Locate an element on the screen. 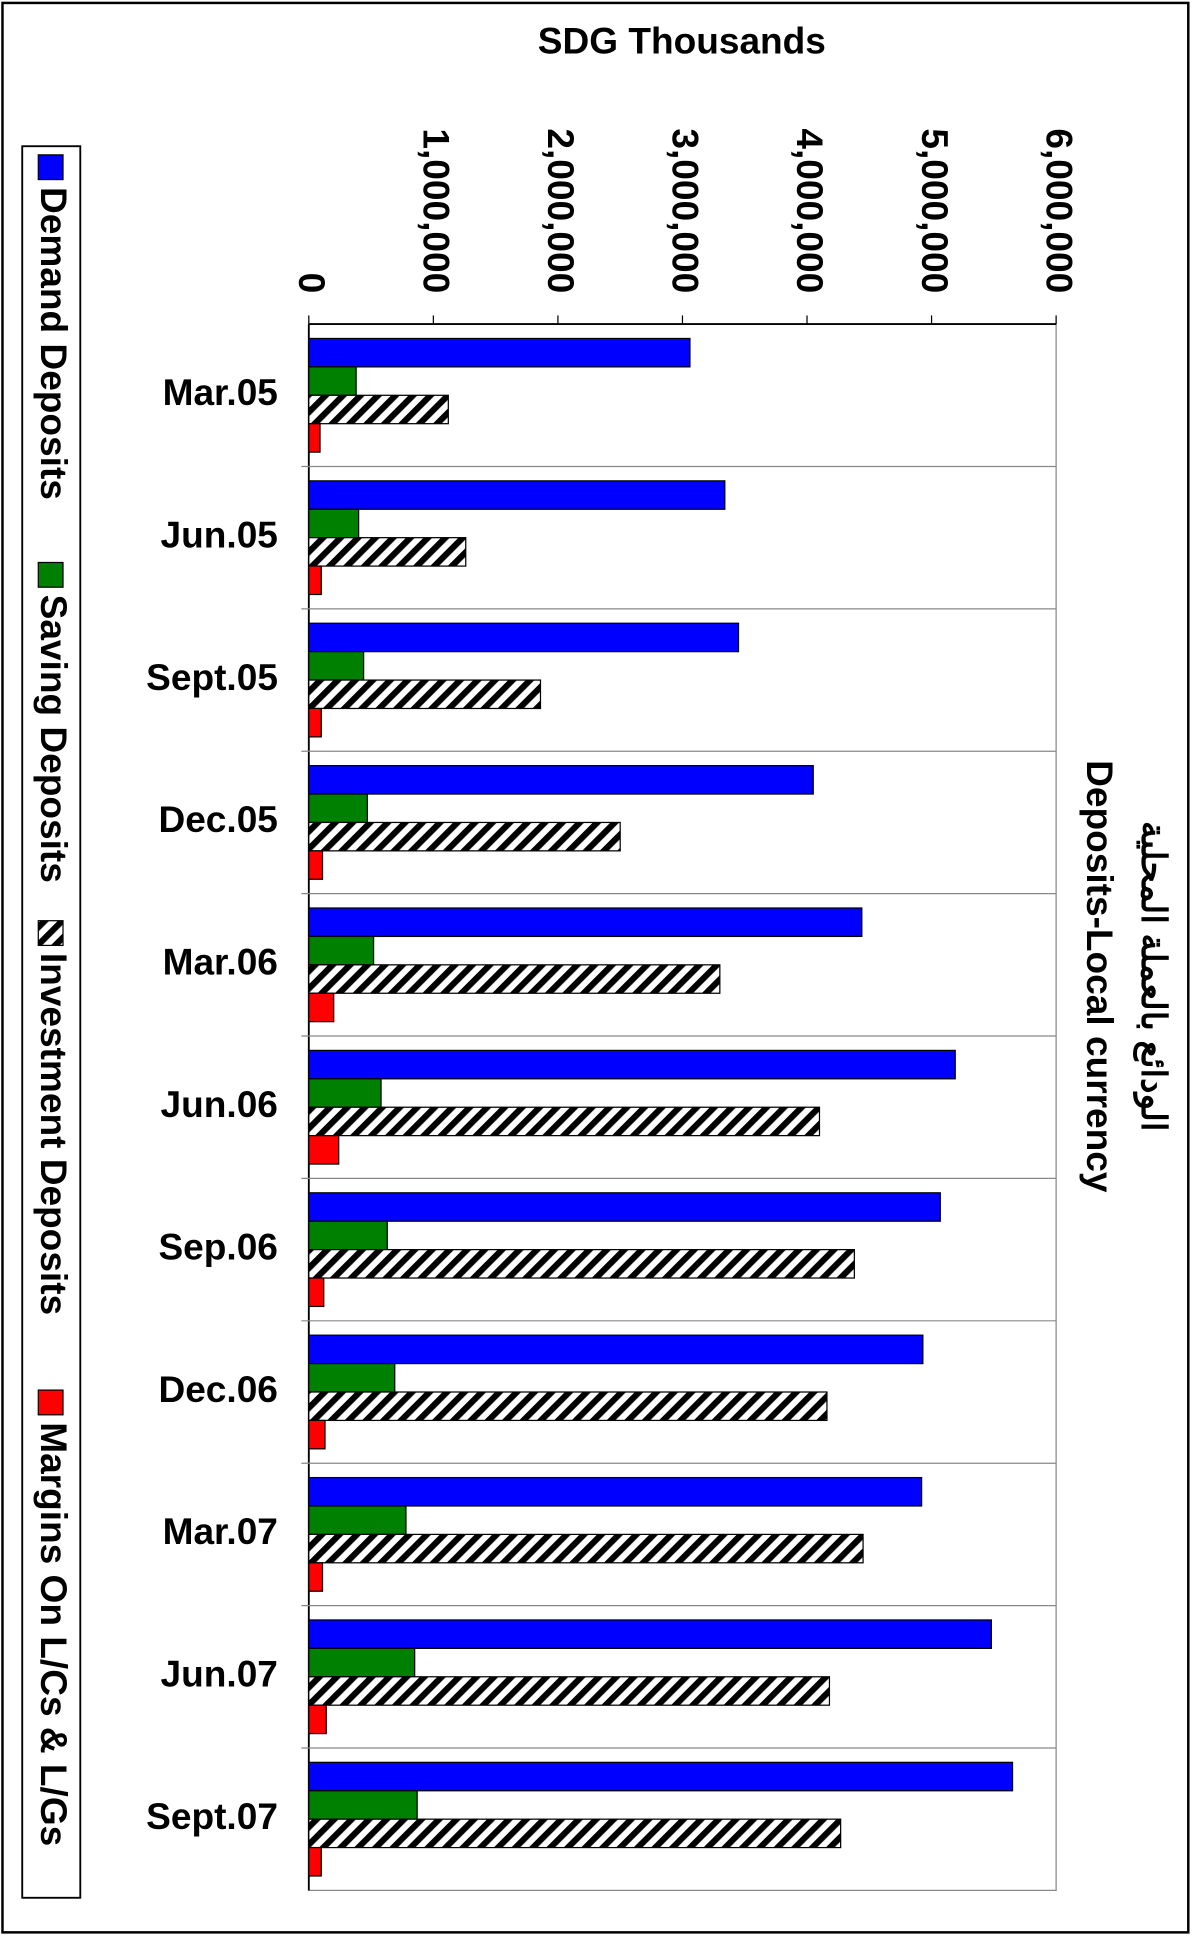 This screenshot has width=1192, height=1939. category-label: Sep.06 is located at coordinates (217, 1246).